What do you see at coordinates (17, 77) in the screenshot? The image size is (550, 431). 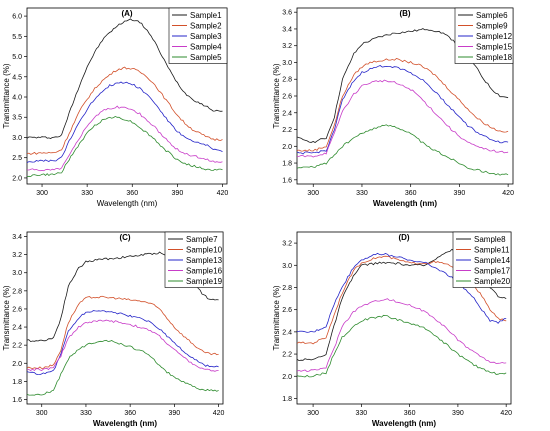 I see `y-tick-label: 4.5` at bounding box center [17, 77].